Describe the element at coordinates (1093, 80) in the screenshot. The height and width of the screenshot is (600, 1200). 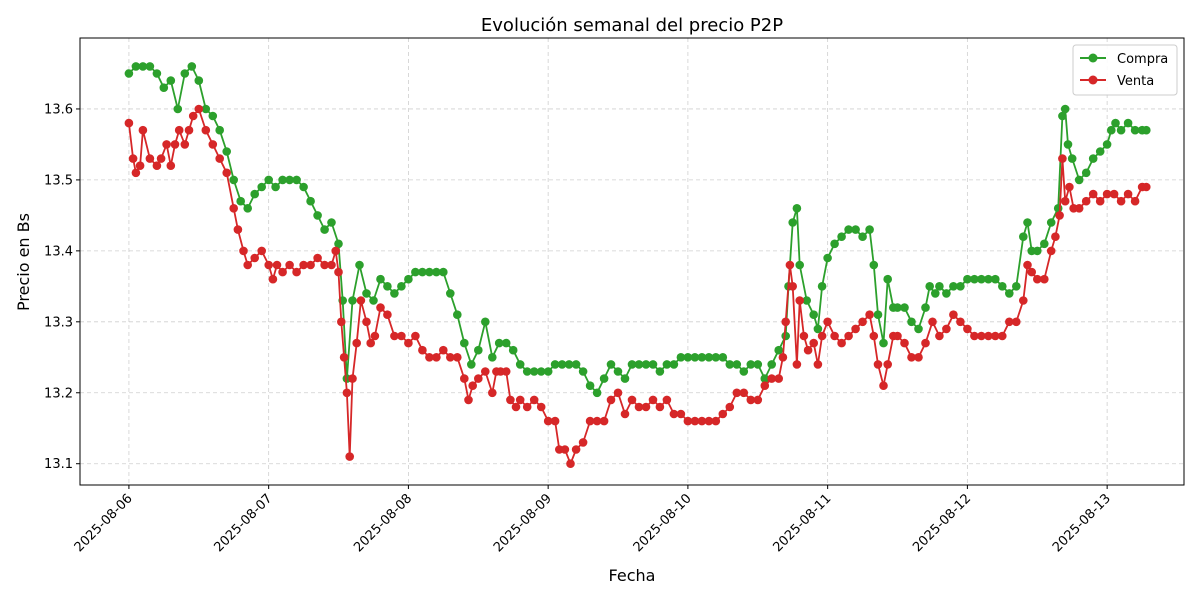
I see `legend-venta-marker` at that location.